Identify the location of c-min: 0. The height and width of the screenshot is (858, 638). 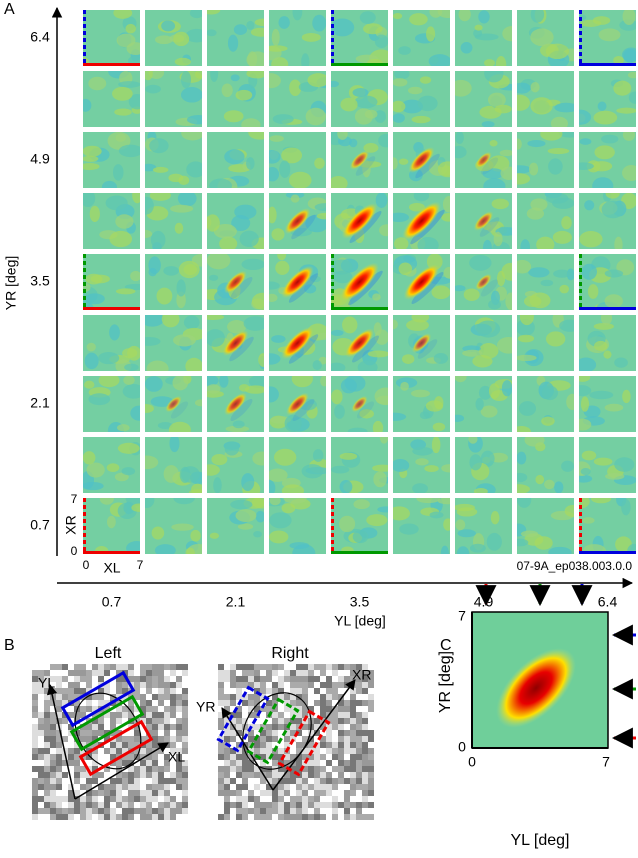
(462, 747).